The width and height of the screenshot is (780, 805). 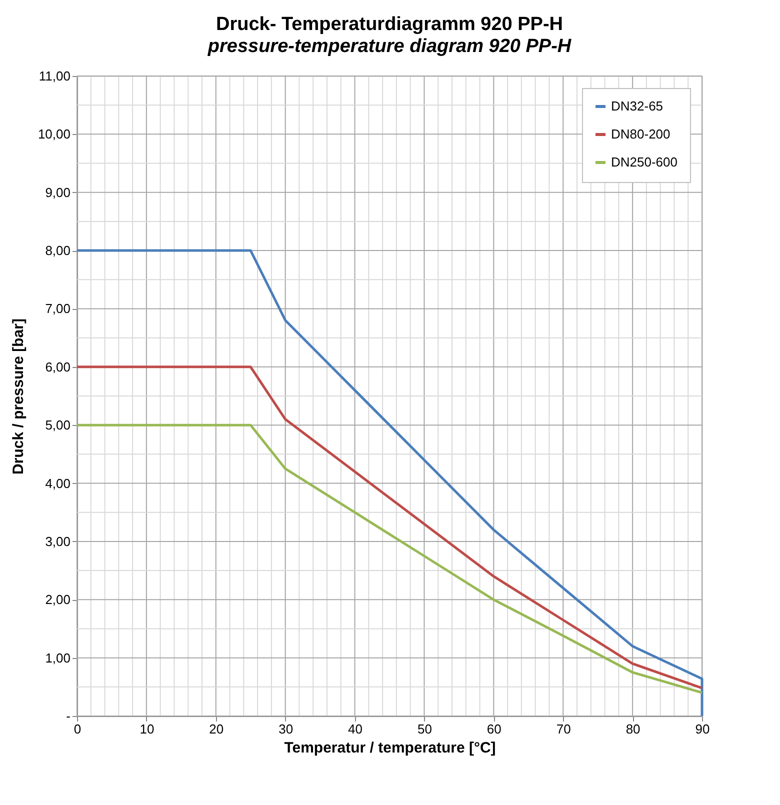 What do you see at coordinates (640, 134) in the screenshot?
I see `legend-label: DN80-200` at bounding box center [640, 134].